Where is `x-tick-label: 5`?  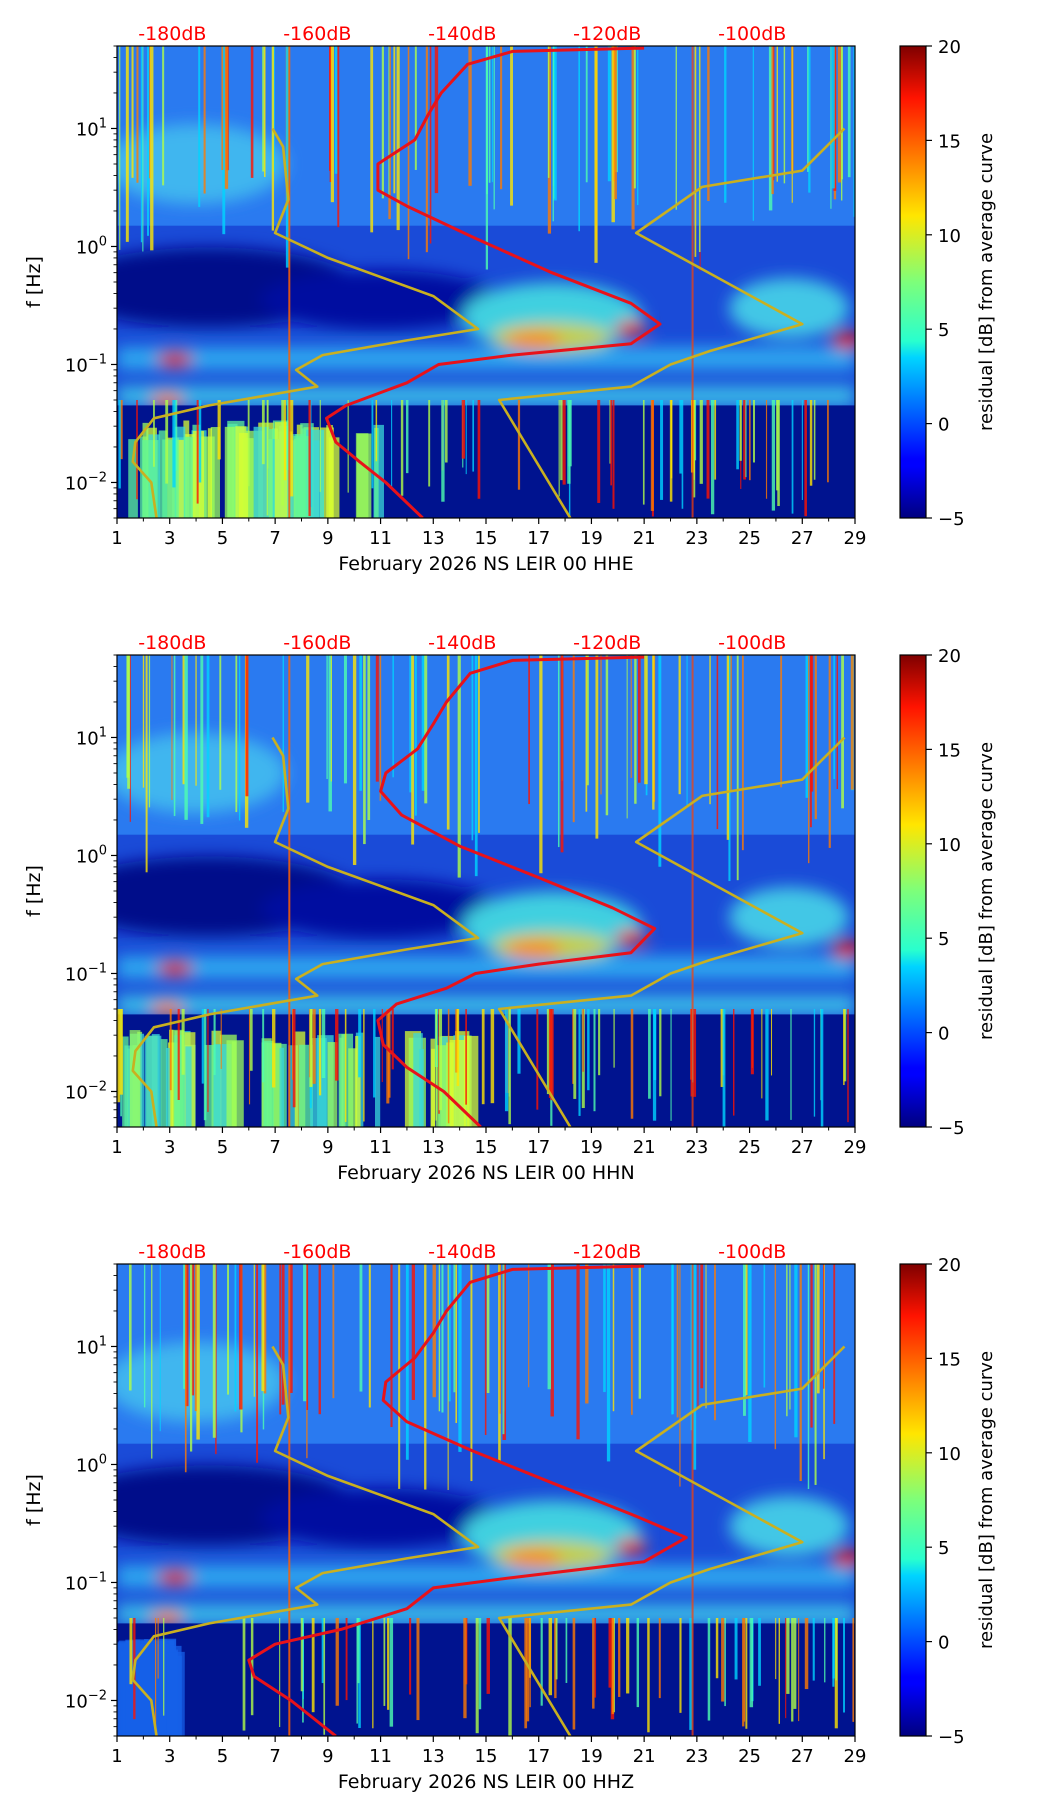
x-tick-label: 5 is located at coordinates (222, 1756).